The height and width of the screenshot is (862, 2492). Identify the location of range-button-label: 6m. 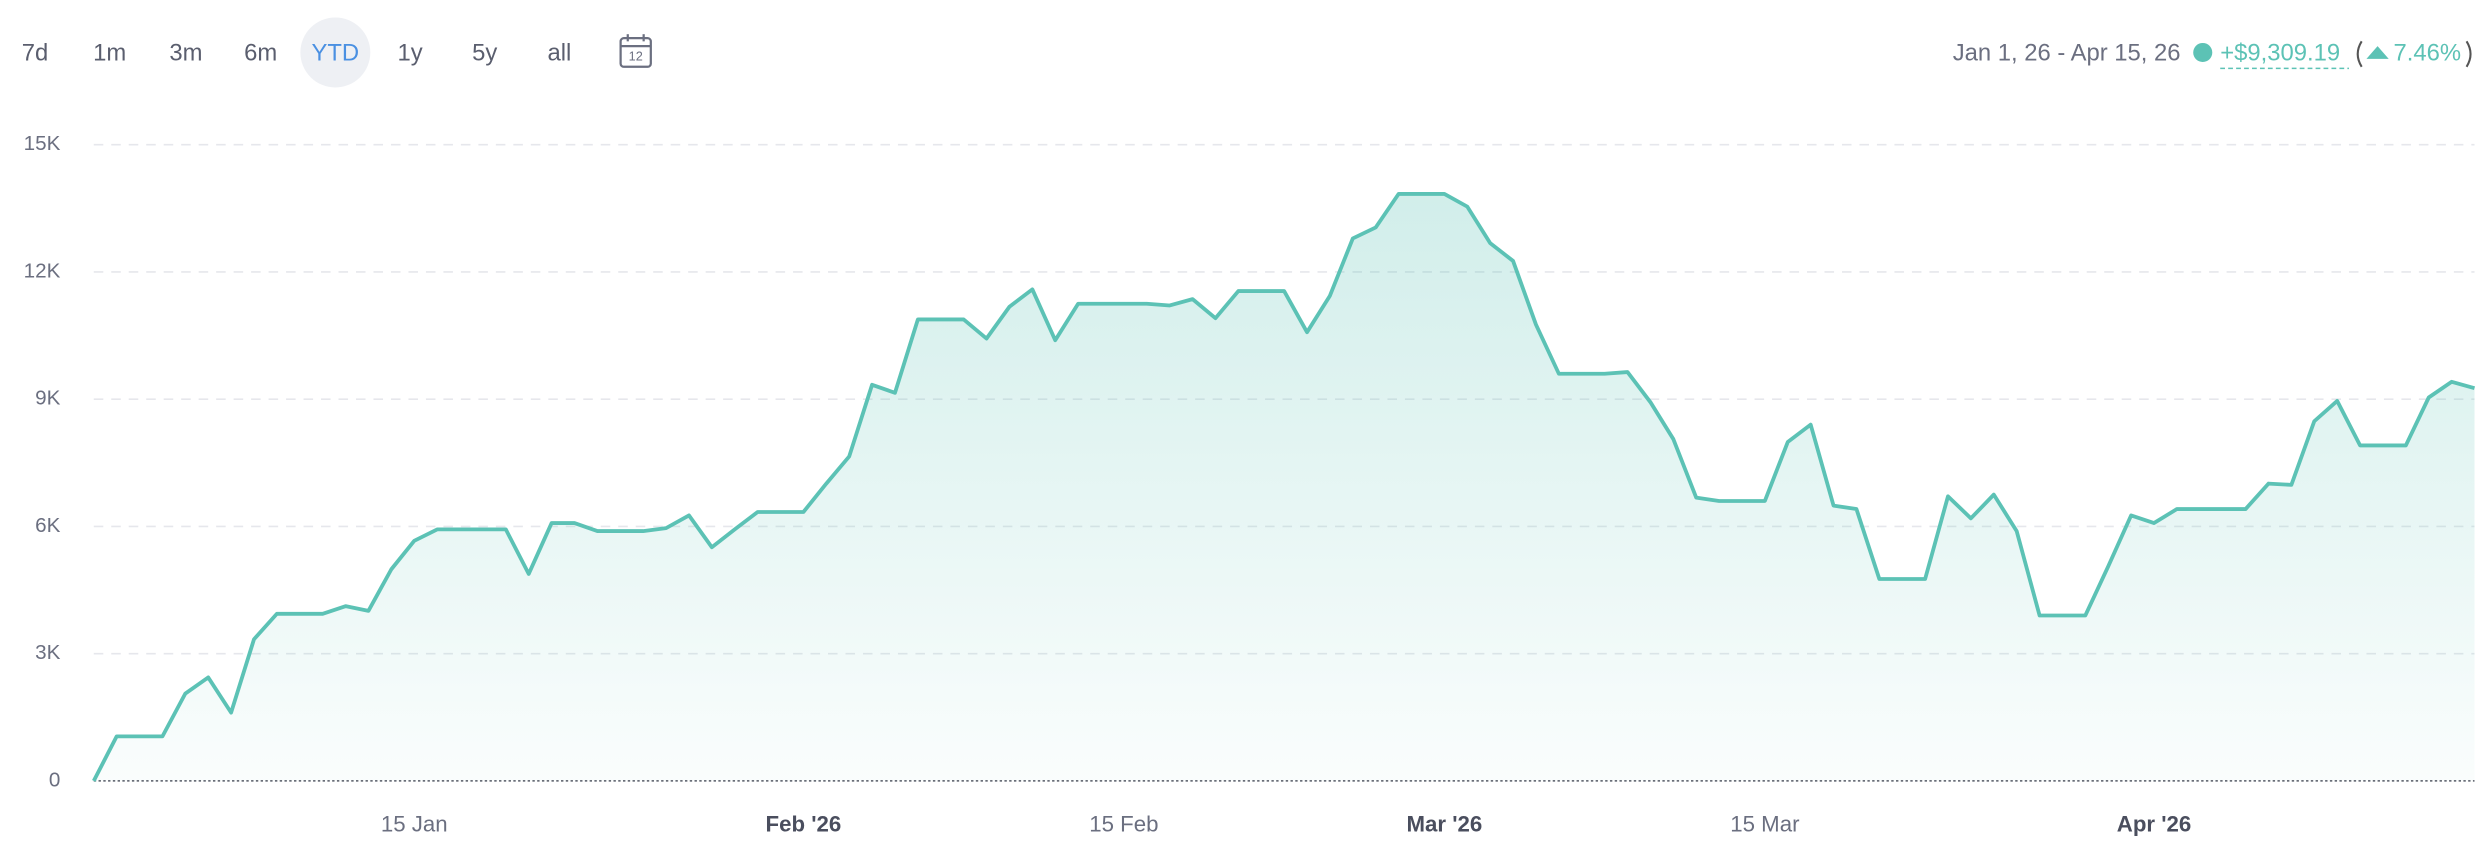
(260, 52).